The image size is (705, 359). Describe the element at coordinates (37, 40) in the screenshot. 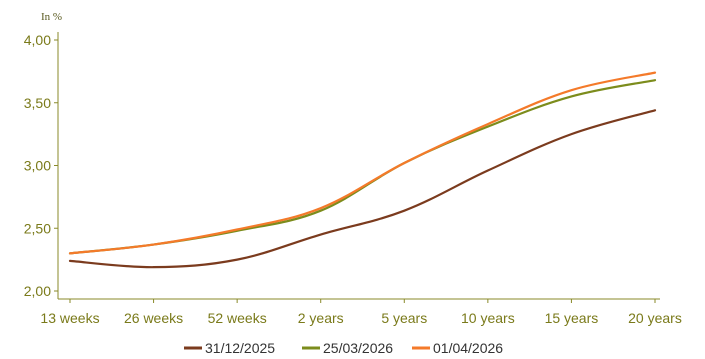

I see `y-tick-label: 4,00` at that location.